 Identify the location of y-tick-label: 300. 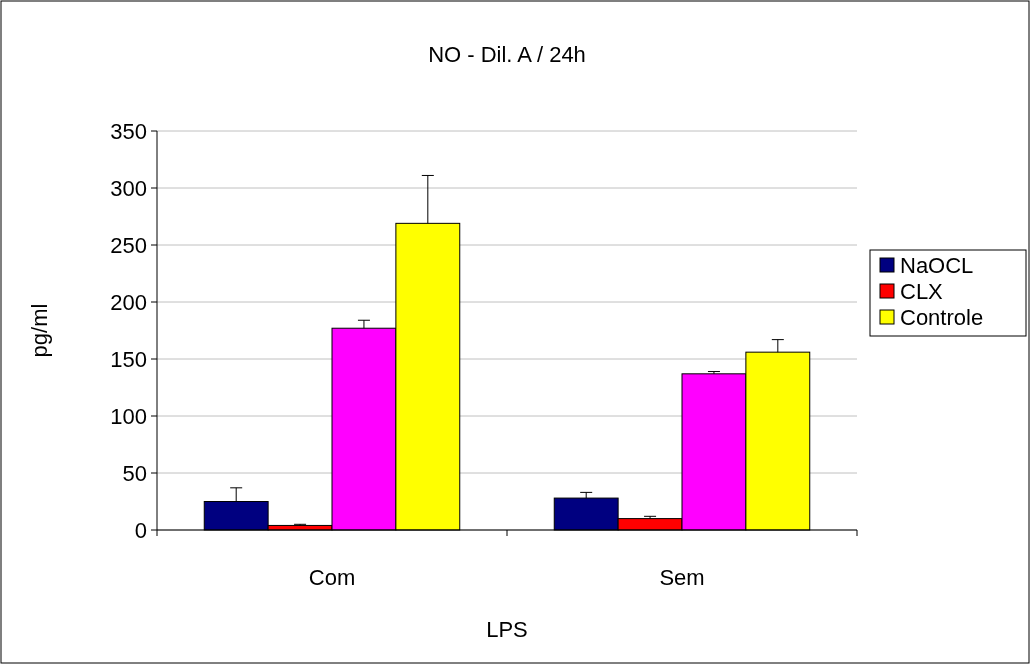
(128, 188).